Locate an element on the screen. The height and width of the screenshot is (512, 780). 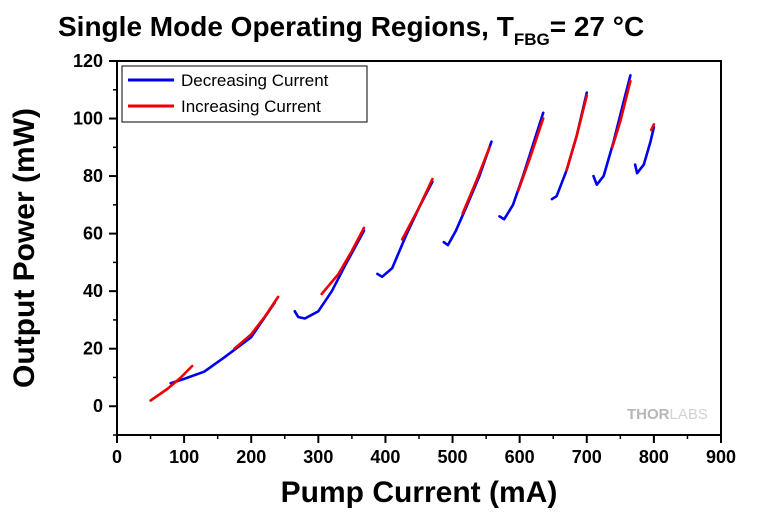
y-axis-label: Output Power (mW) is located at coordinates (24, 248).